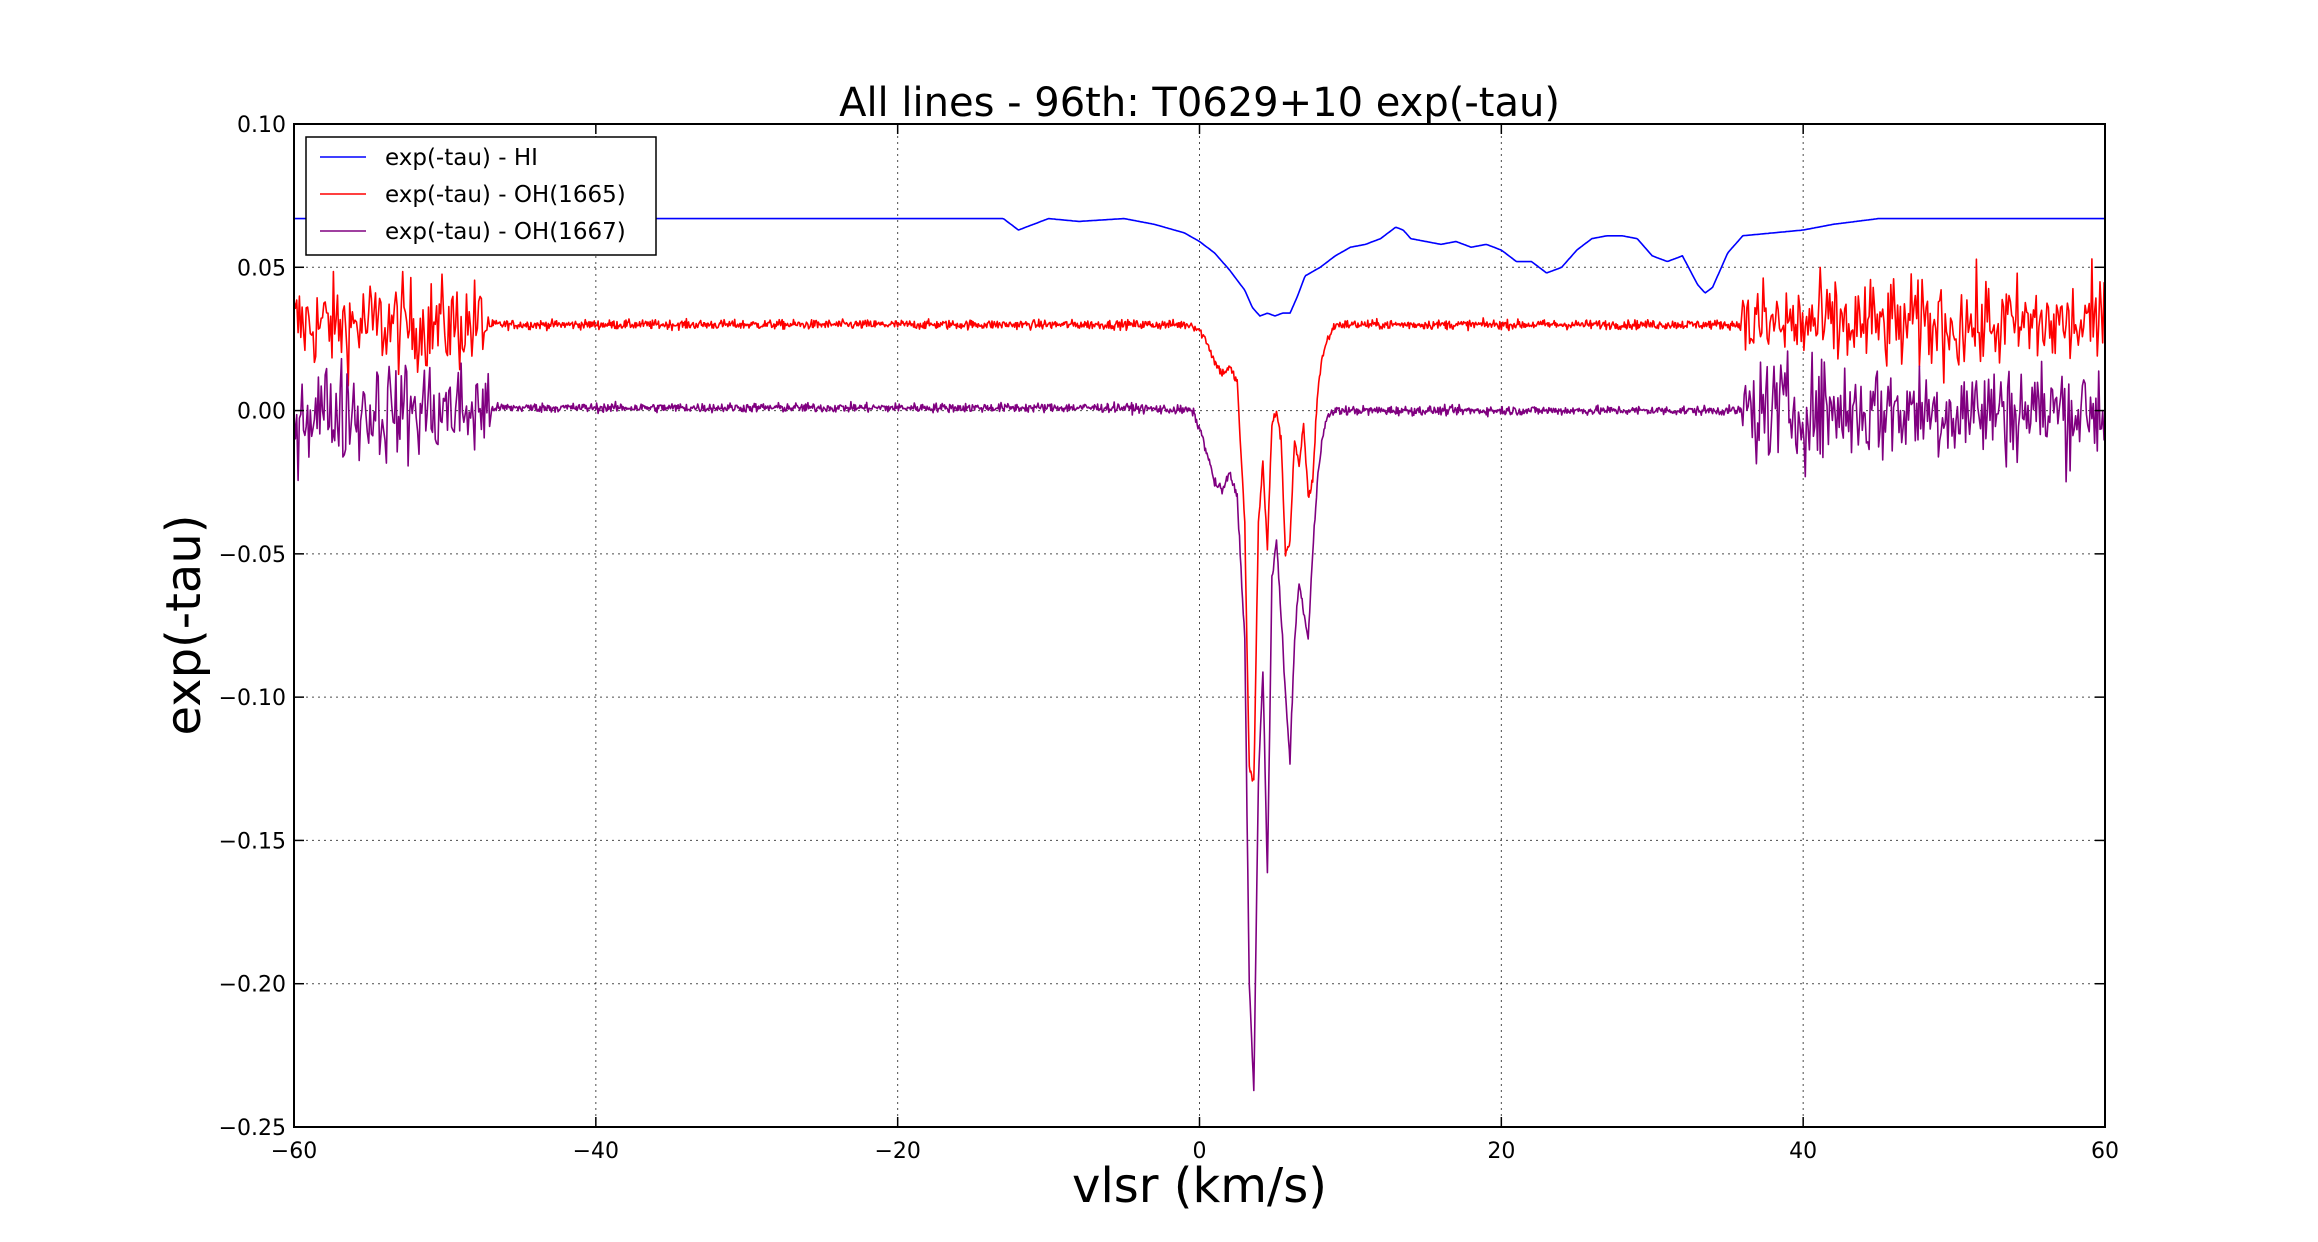 Image resolution: width=2318 pixels, height=1242 pixels. Describe the element at coordinates (596, 1151) in the screenshot. I see `x-tick-label: −40` at that location.